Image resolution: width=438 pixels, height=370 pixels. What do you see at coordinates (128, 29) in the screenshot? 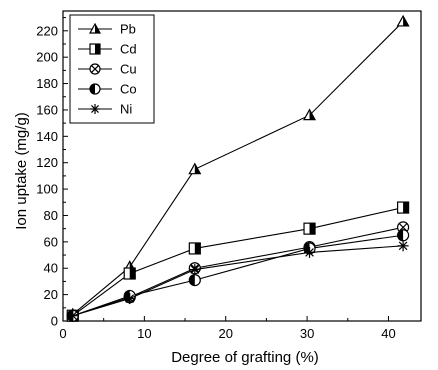
I see `legend-label: Pb` at bounding box center [128, 29].